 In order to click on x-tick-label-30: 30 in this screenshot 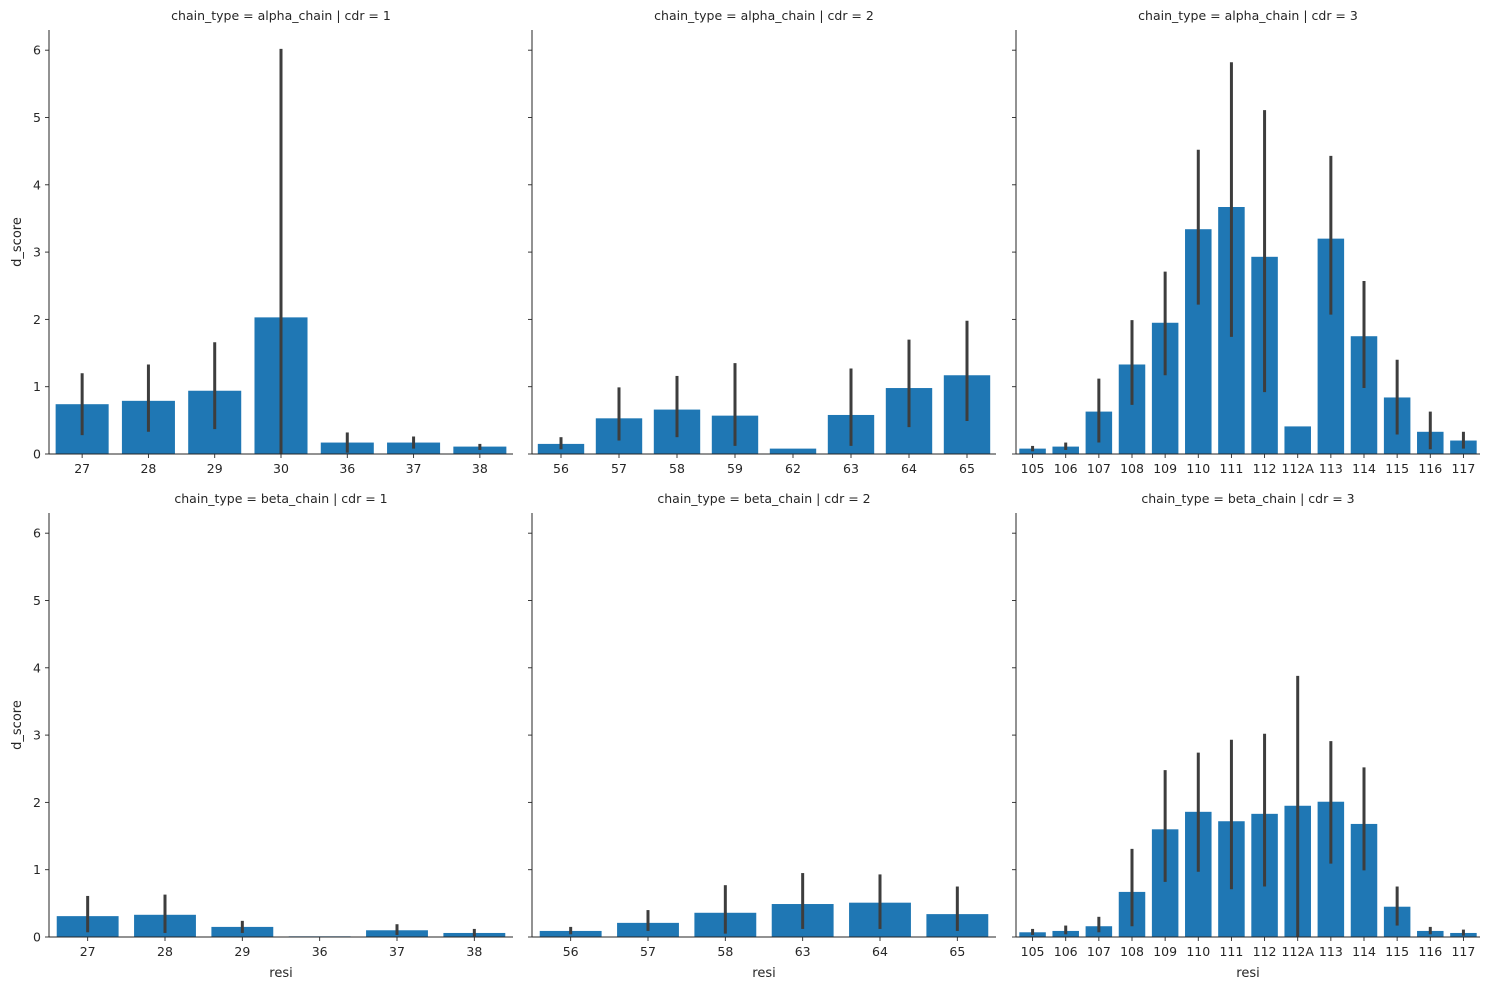, I will do `click(281, 468)`.